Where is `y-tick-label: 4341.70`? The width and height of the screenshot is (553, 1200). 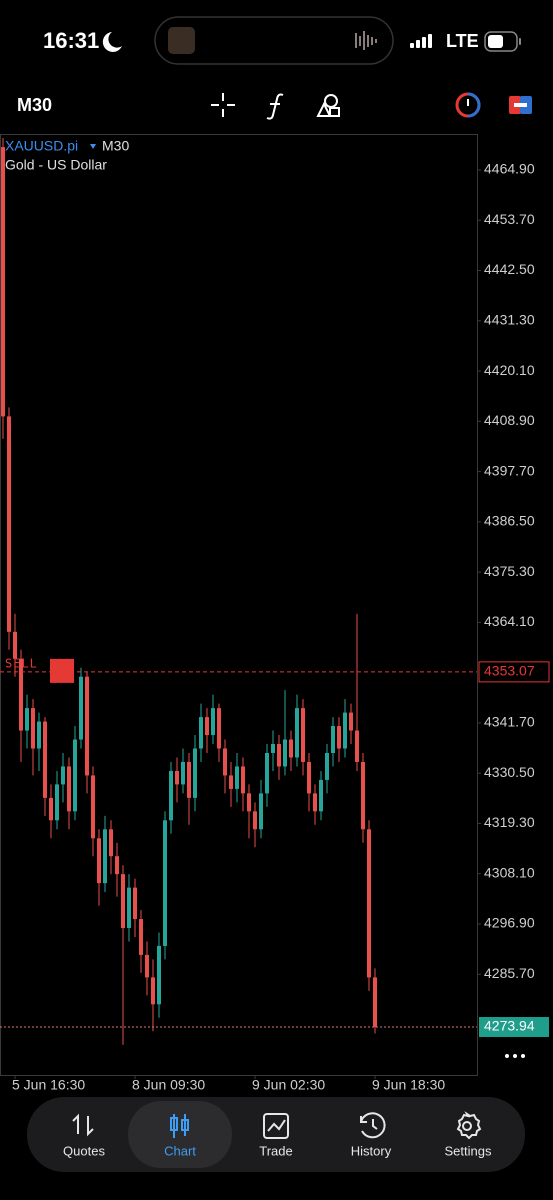 y-tick-label: 4341.70 is located at coordinates (509, 722).